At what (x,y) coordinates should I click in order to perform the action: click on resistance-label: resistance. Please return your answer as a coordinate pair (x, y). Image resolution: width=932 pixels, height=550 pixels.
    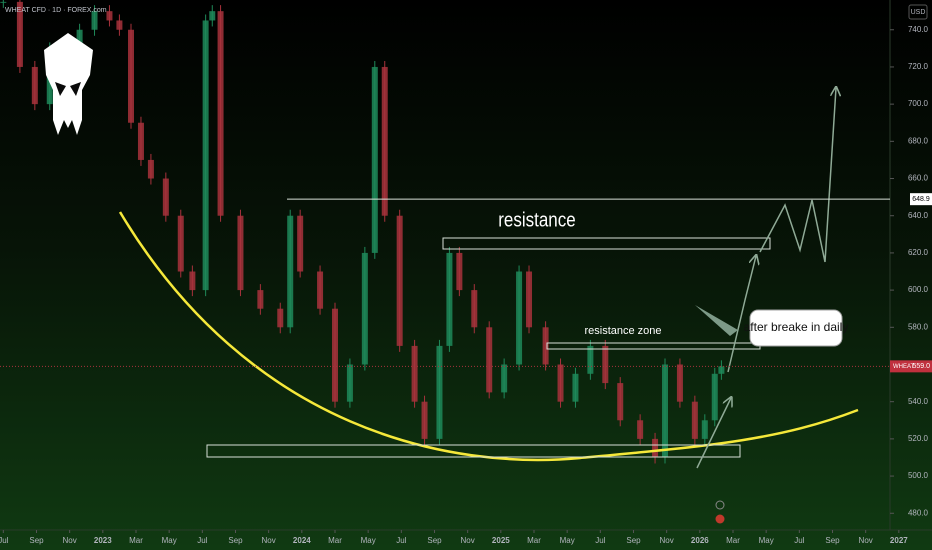
    Looking at the image, I should click on (536, 219).